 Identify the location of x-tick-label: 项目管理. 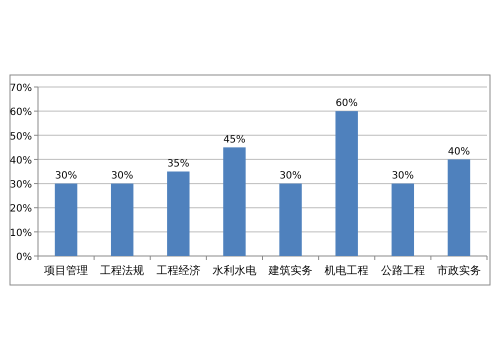
(66, 270).